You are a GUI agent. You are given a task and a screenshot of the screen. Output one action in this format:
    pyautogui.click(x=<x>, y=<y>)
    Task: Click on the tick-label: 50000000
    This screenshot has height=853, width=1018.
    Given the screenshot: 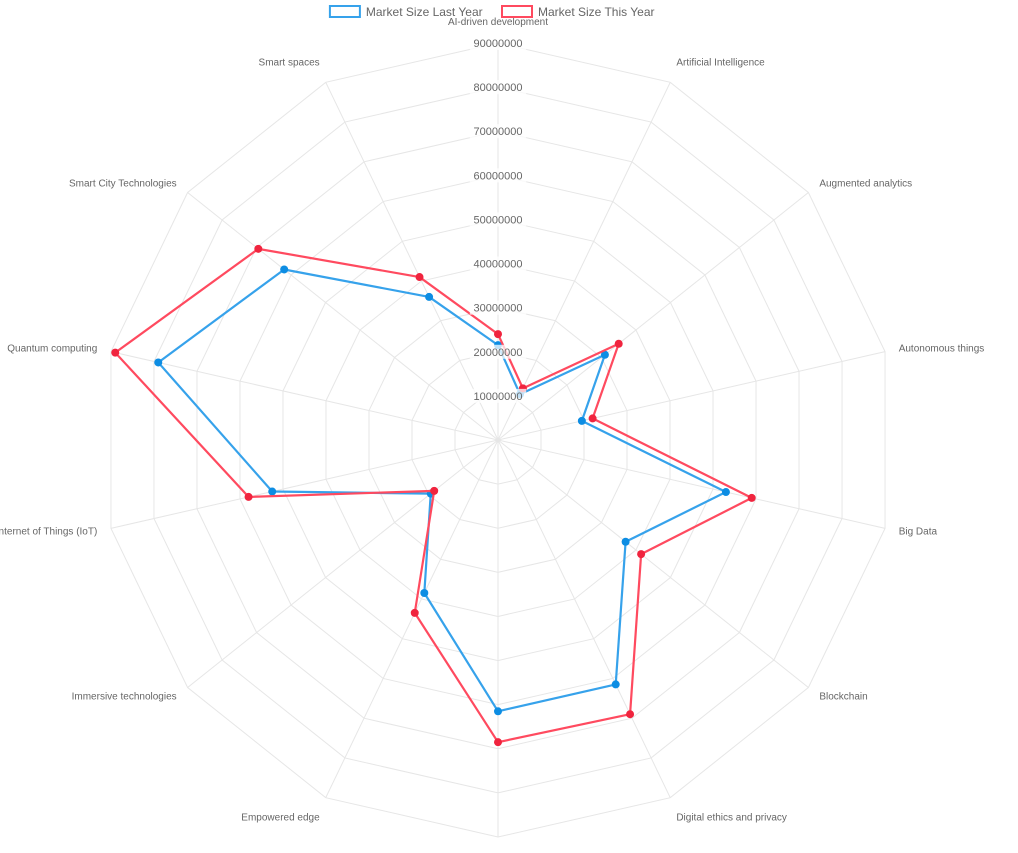 What is the action you would take?
    pyautogui.click(x=498, y=219)
    